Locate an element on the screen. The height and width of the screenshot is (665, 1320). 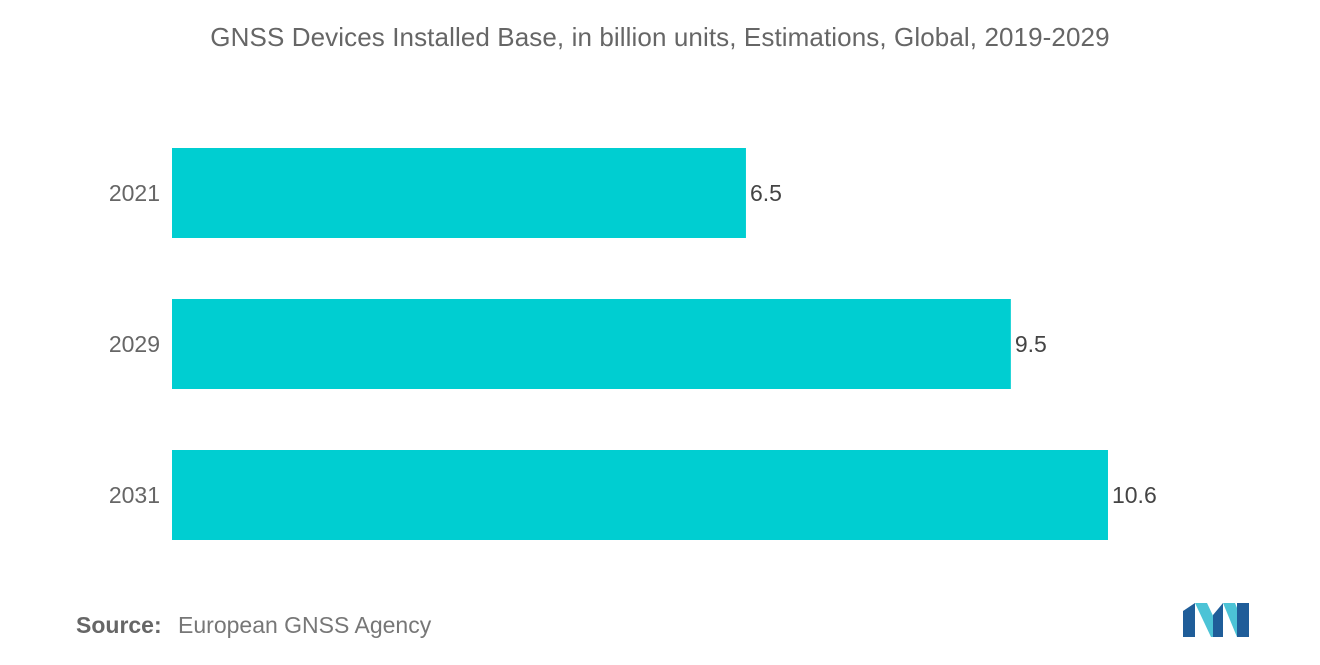
logo-right-stroke is located at coordinates (1243, 620).